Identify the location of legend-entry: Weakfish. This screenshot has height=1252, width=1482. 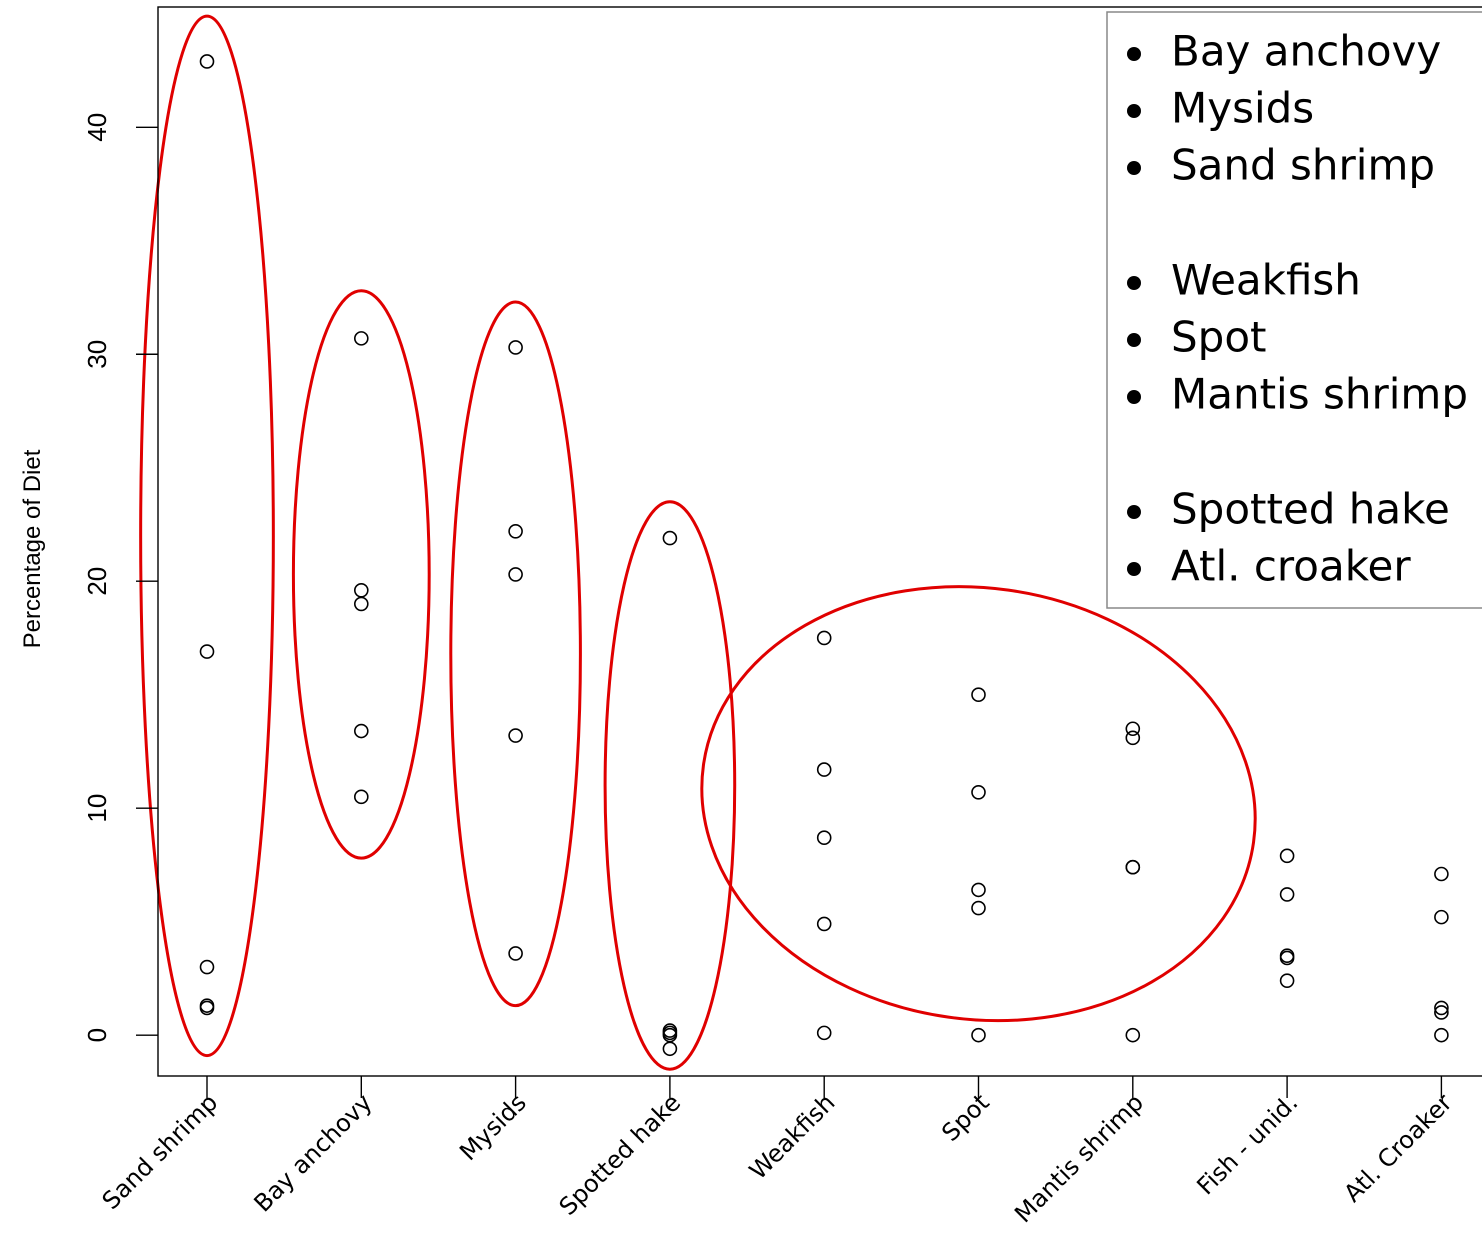
(1266, 280).